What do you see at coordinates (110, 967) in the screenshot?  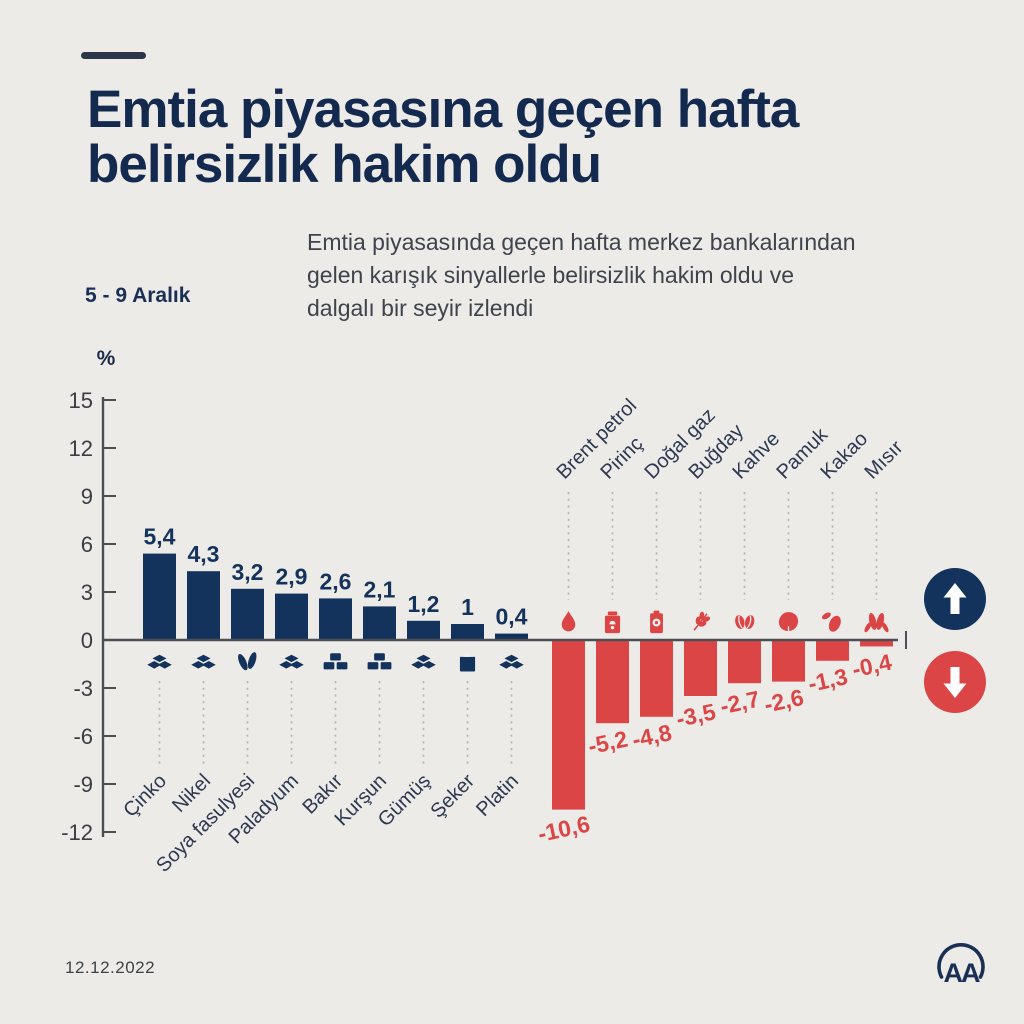 I see `publish-date: 12.12.2022` at bounding box center [110, 967].